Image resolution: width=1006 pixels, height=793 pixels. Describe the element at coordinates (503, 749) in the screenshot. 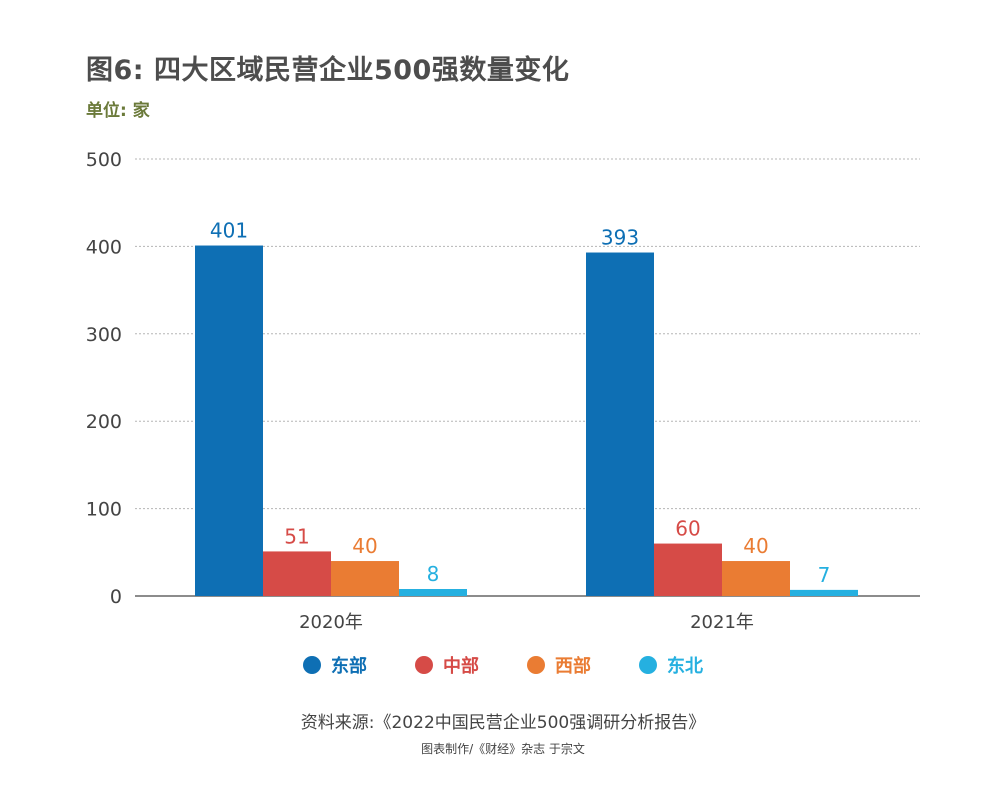

I see `credit-note: 图表制作/《财经》杂志 于宗文` at that location.